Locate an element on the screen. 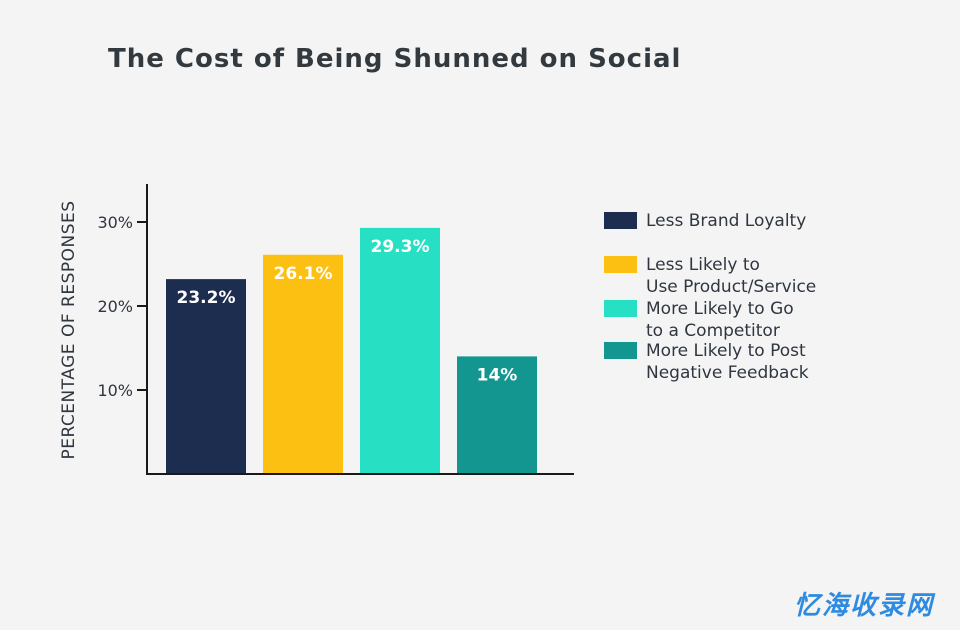 The width and height of the screenshot is (960, 630). legend-label-line: Negative Feedback is located at coordinates (727, 373).